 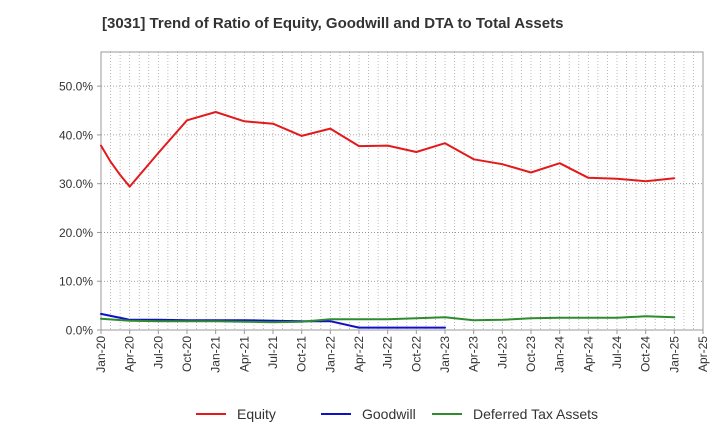 What do you see at coordinates (76, 233) in the screenshot?
I see `y-tick-label: 20.0%` at bounding box center [76, 233].